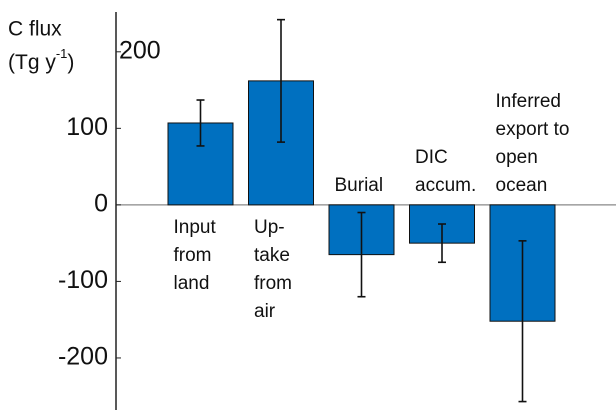 The height and width of the screenshot is (416, 616). Describe the element at coordinates (140, 50) in the screenshot. I see `y-tick-label: 200` at that location.